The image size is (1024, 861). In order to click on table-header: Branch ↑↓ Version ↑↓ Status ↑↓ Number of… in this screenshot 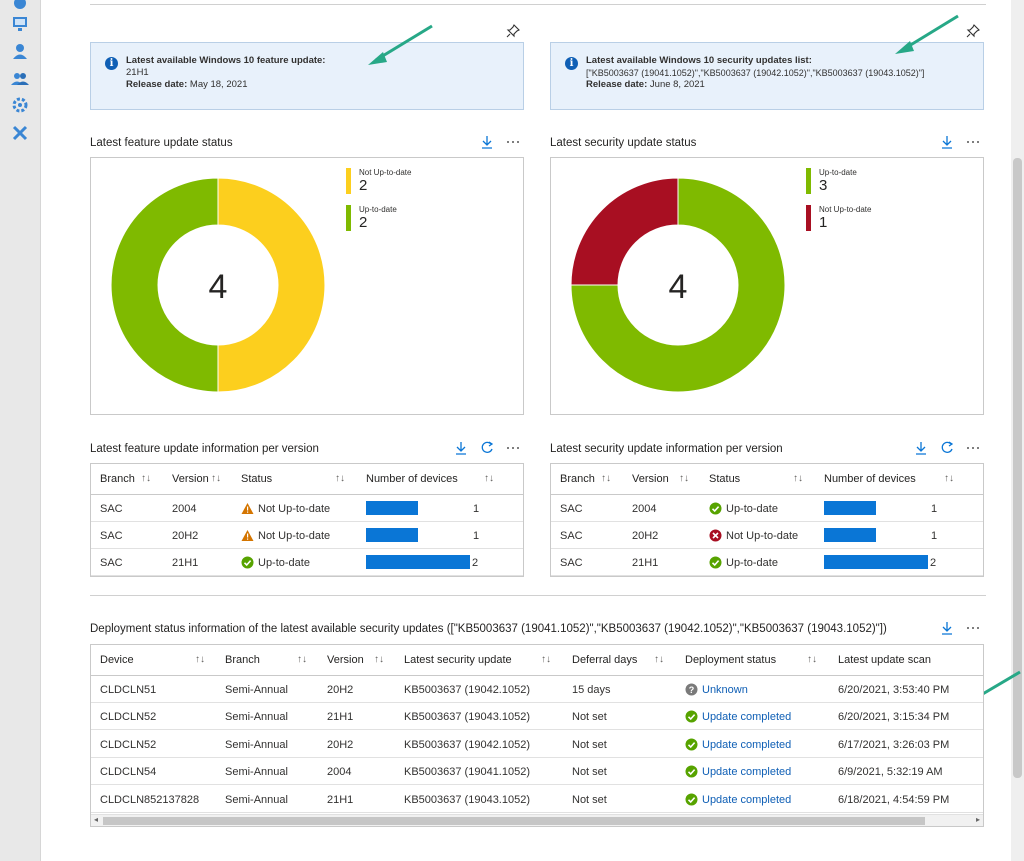, I will do `click(307, 479)`.